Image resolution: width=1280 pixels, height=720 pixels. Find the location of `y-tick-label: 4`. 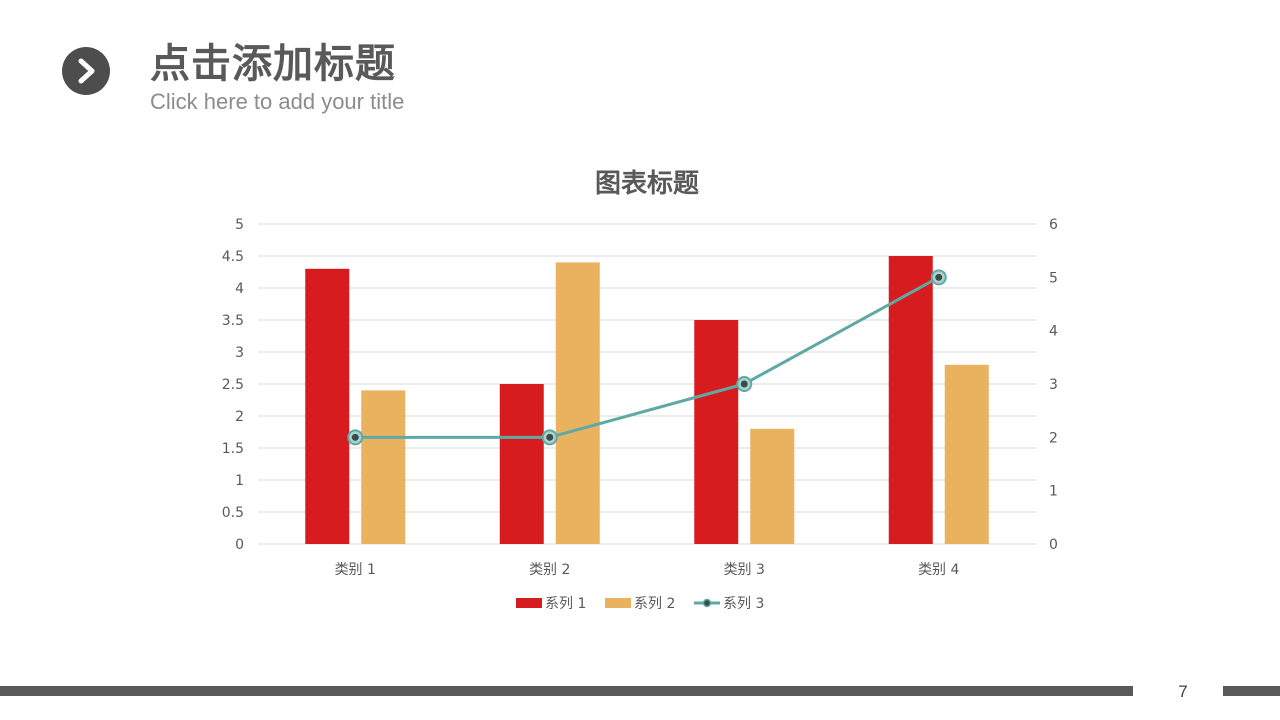

y-tick-label: 4 is located at coordinates (239, 289).